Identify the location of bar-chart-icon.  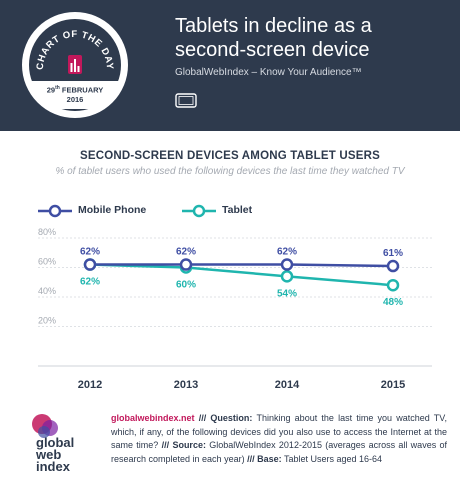
(75, 64).